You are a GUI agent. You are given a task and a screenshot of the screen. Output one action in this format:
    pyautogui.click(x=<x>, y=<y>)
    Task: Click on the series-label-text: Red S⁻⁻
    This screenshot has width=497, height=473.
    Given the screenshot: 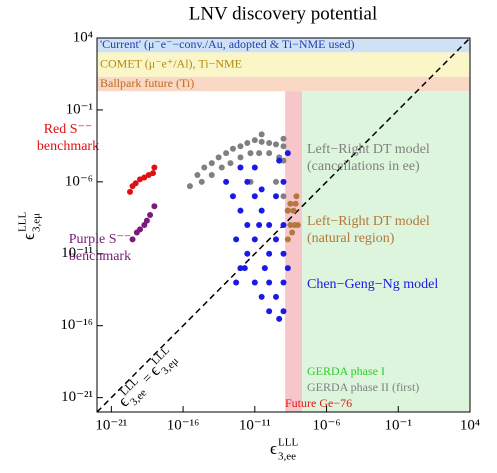 What is the action you would take?
    pyautogui.click(x=68, y=129)
    